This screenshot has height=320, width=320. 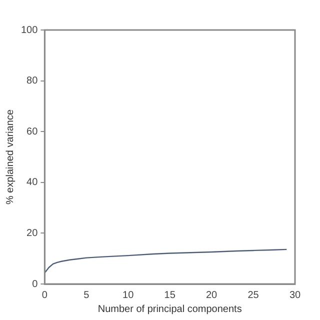 I want to click on y-tick-label: 40, so click(x=32, y=182).